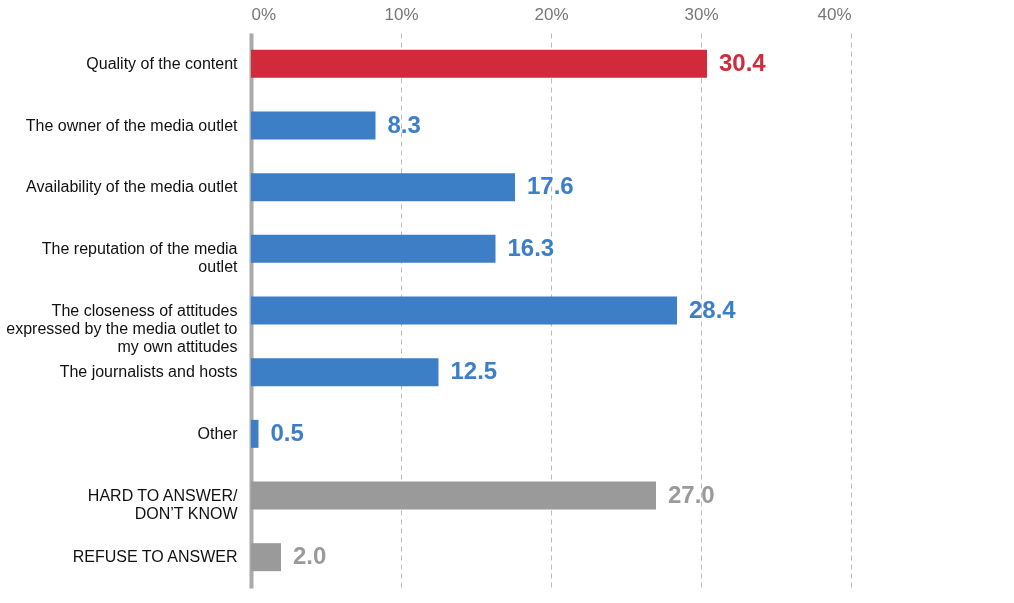 The image size is (1014, 603). What do you see at coordinates (551, 14) in the screenshot?
I see `x-tick-label: 20%` at bounding box center [551, 14].